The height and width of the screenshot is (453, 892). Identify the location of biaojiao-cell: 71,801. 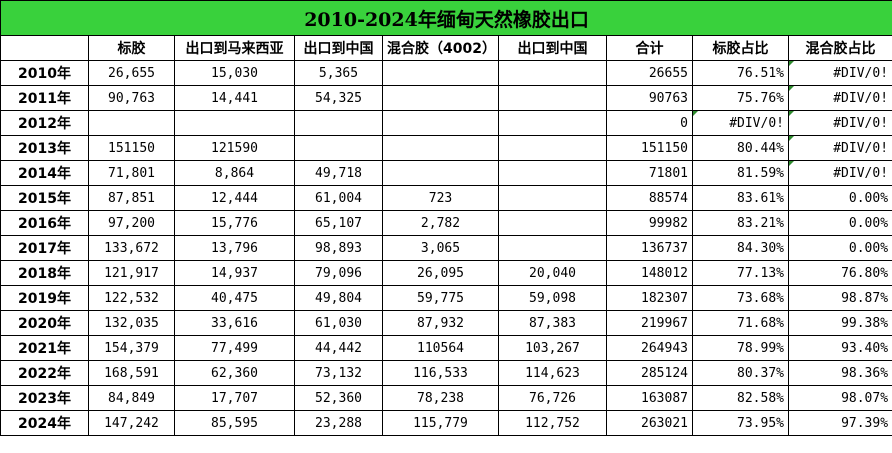
(131, 173).